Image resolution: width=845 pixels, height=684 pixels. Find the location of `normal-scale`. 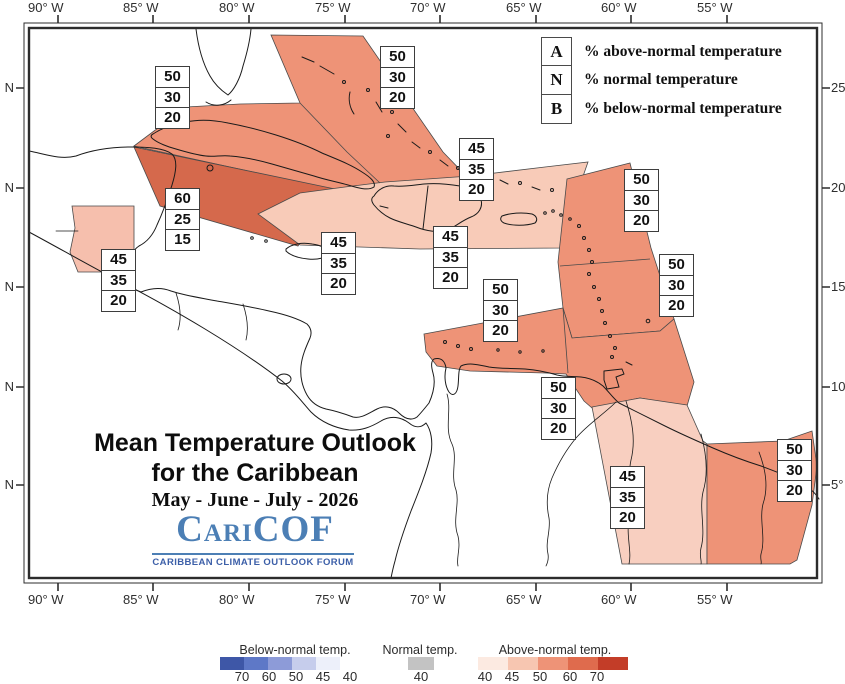

normal-scale is located at coordinates (421, 663).